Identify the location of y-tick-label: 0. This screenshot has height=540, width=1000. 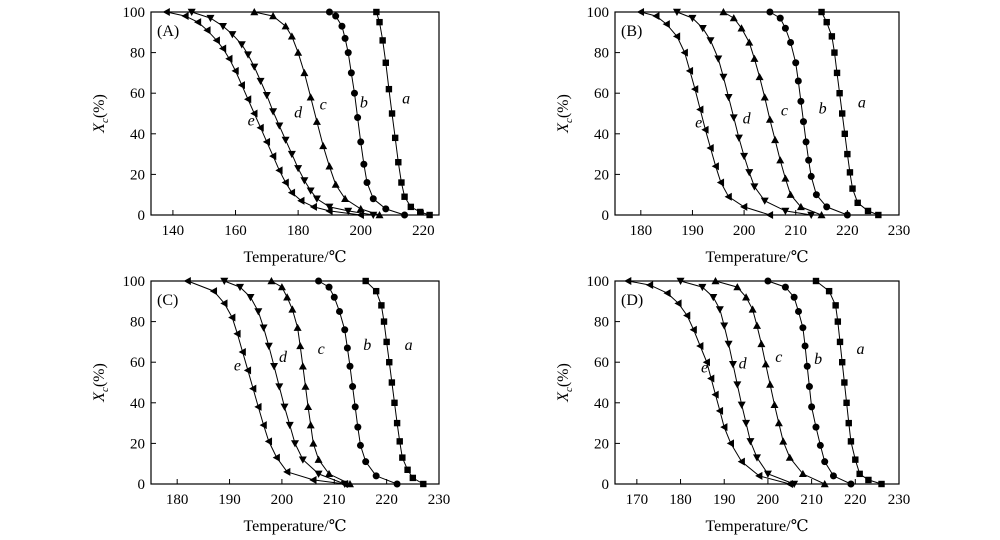
(142, 485).